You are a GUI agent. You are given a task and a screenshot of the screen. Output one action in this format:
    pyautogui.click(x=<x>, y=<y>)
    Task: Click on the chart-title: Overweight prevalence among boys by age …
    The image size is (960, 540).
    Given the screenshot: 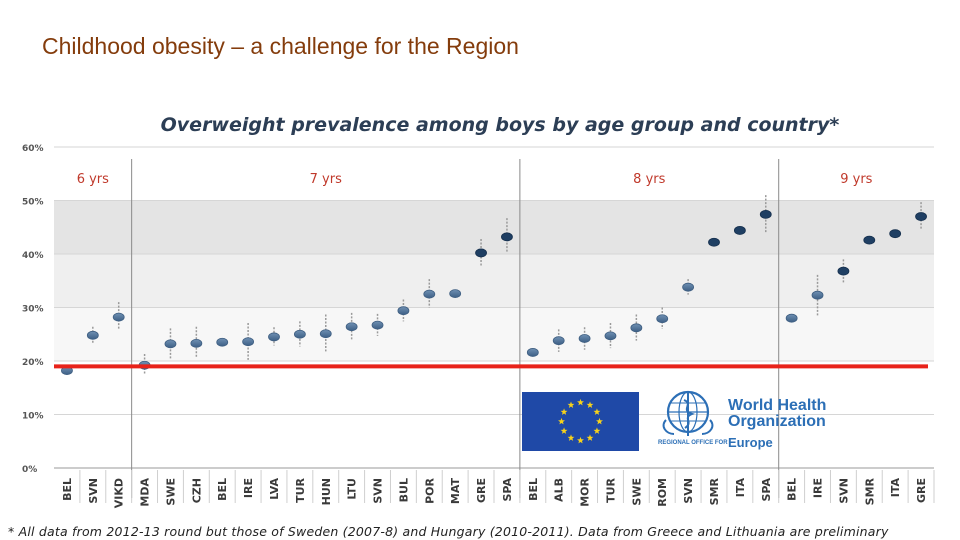 What is the action you would take?
    pyautogui.click(x=500, y=125)
    